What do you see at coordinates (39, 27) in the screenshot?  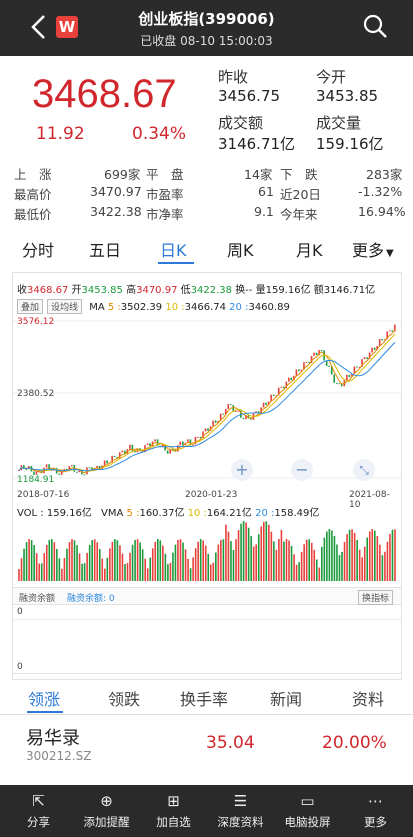 I see `chevron-left-icon` at bounding box center [39, 27].